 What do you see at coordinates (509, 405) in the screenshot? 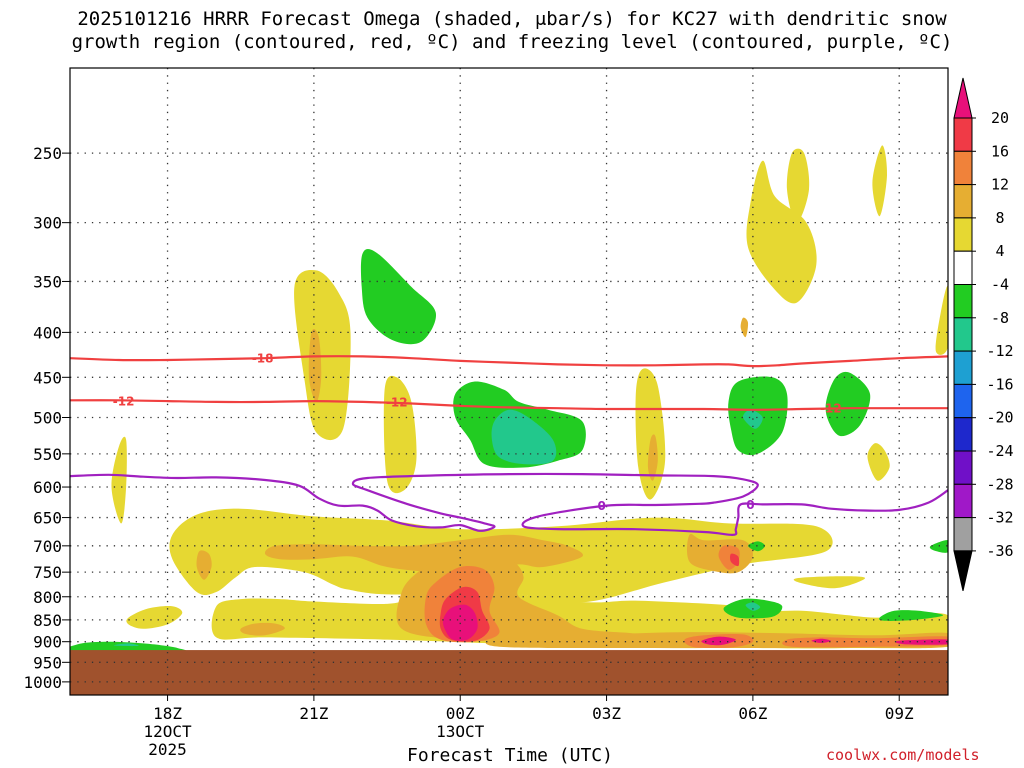
I see `contour-line--12` at bounding box center [509, 405].